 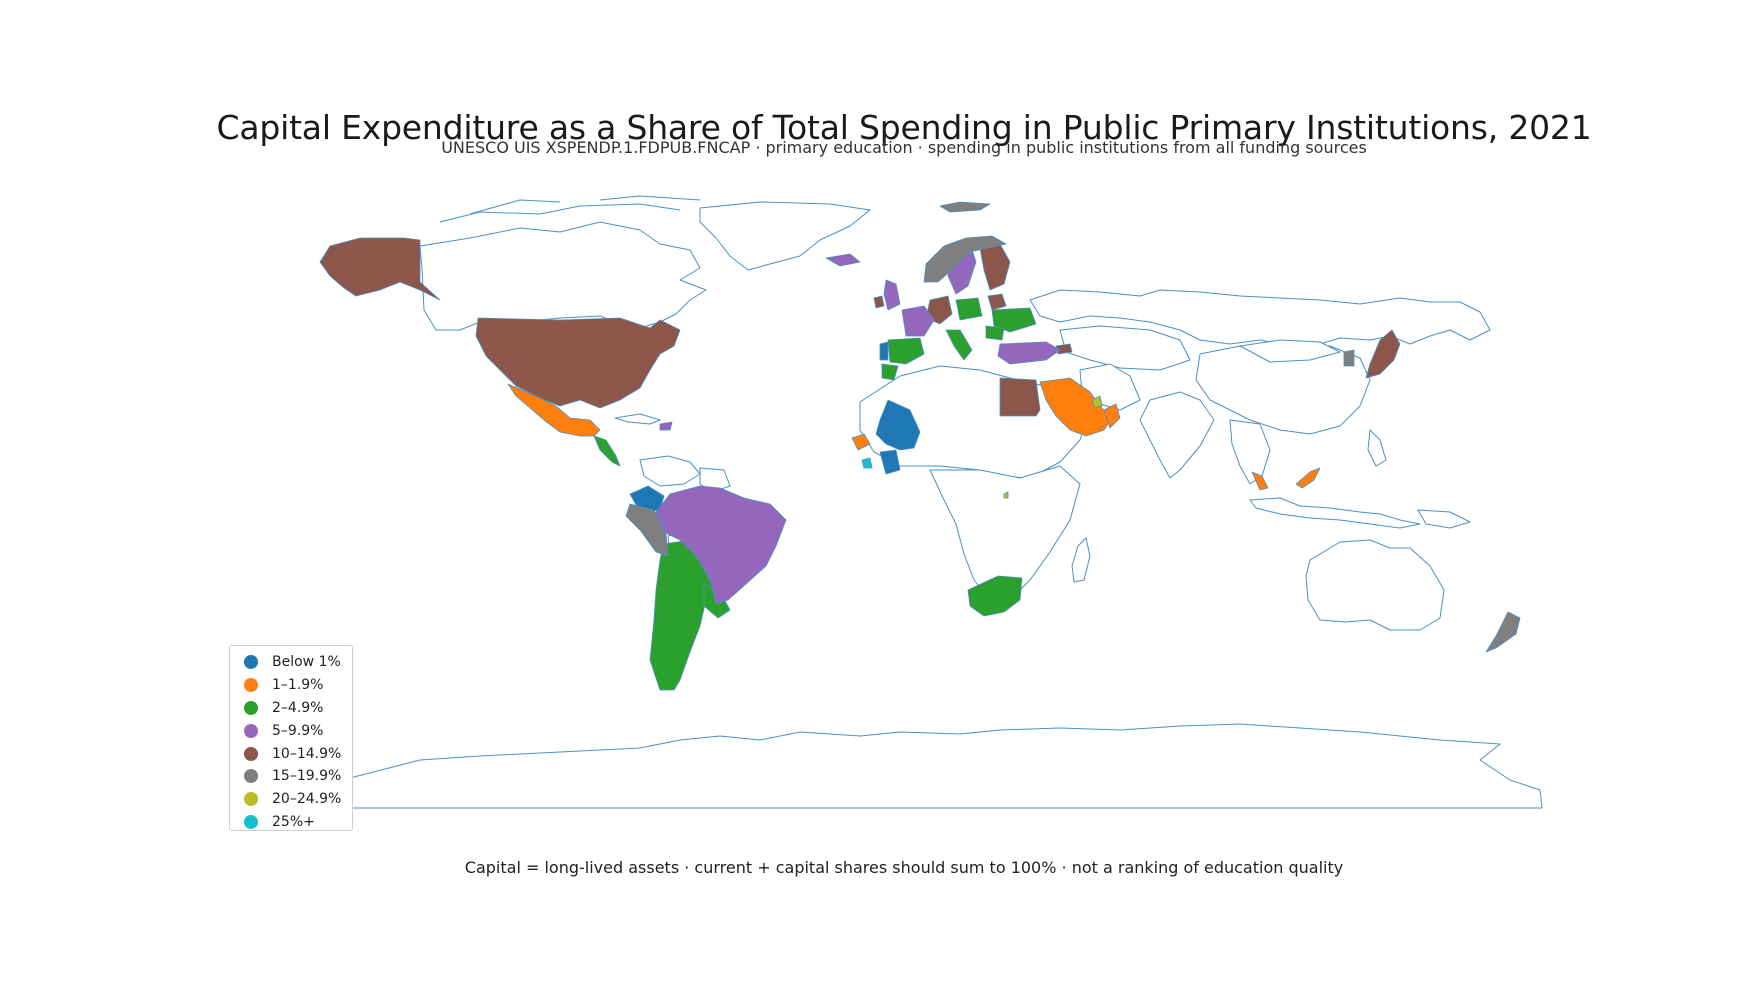 What do you see at coordinates (898, 425) in the screenshot?
I see `country-mali` at bounding box center [898, 425].